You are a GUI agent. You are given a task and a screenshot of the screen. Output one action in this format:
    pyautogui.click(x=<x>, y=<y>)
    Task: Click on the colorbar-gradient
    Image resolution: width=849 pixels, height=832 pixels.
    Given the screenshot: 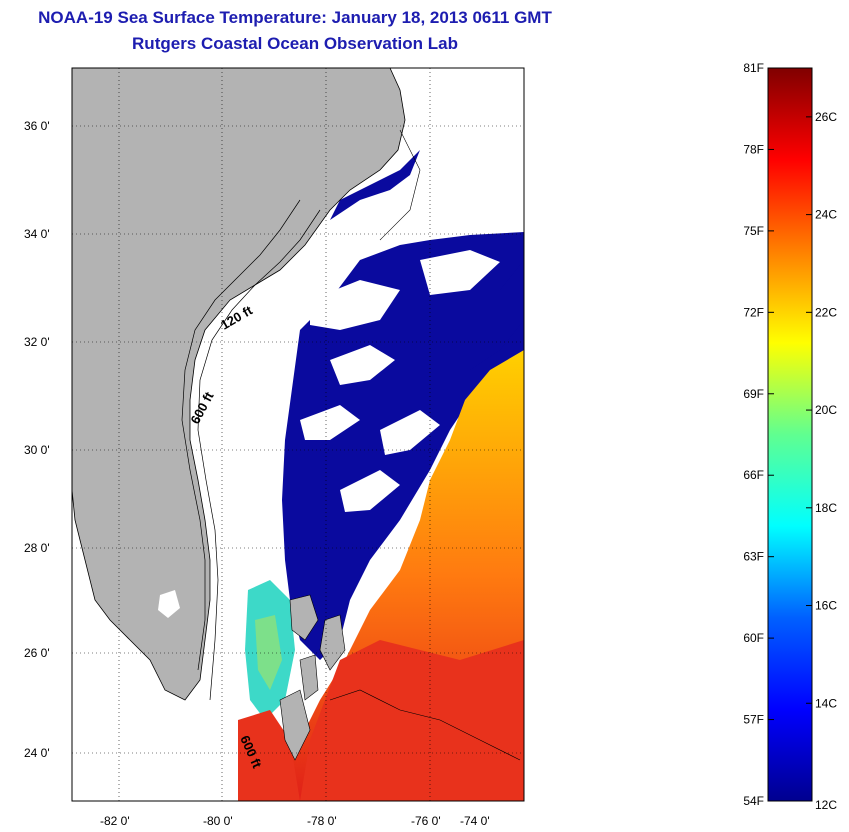 What is the action you would take?
    pyautogui.click(x=790, y=434)
    